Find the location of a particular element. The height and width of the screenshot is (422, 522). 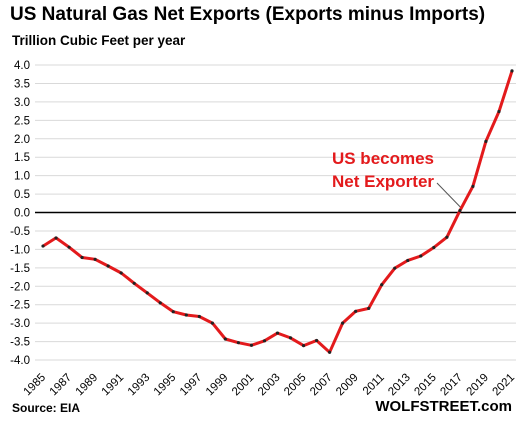

x-tick-label: 2005 is located at coordinates (295, 385).